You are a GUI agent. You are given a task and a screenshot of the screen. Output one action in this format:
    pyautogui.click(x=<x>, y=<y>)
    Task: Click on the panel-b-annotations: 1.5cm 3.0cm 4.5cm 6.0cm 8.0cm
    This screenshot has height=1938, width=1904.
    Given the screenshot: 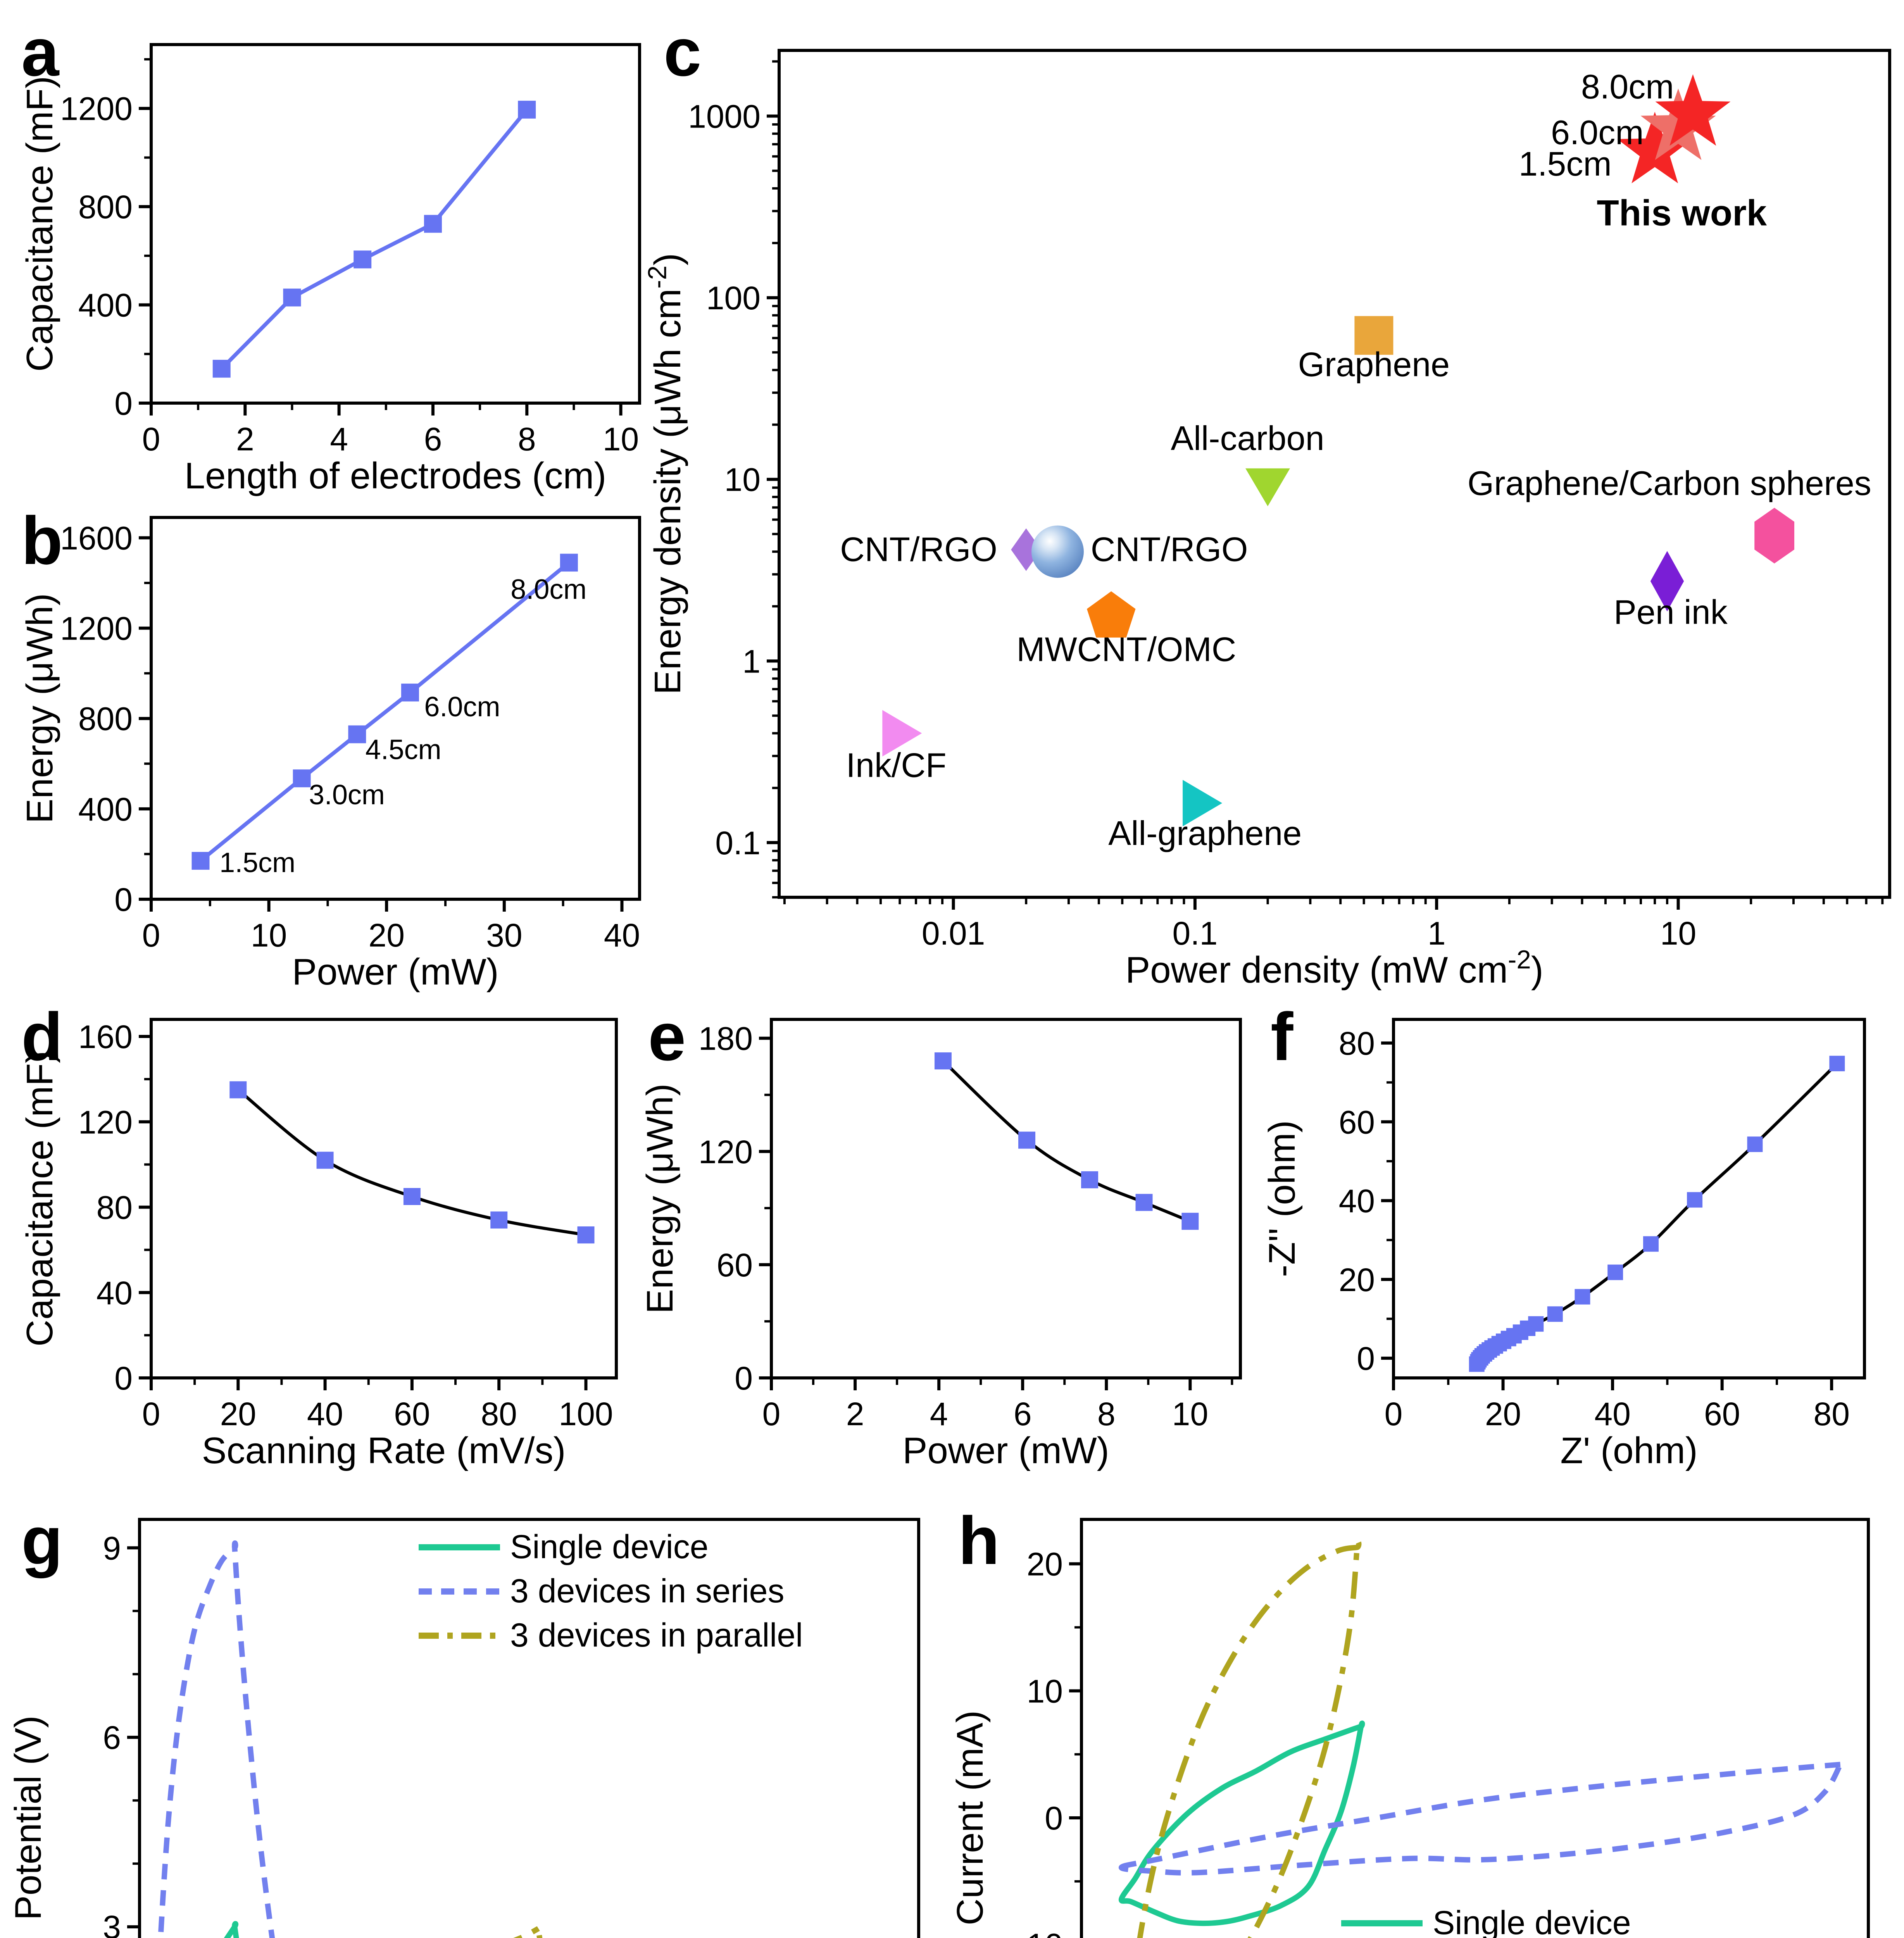 What is the action you would take?
    pyautogui.click(x=403, y=726)
    